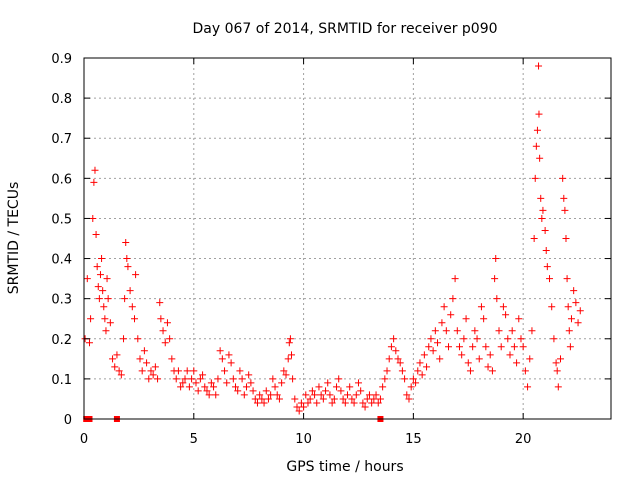 Image resolution: width=640 pixels, height=480 pixels. Describe the element at coordinates (61, 260) in the screenshot. I see `y-tick-label: 0.4` at that location.